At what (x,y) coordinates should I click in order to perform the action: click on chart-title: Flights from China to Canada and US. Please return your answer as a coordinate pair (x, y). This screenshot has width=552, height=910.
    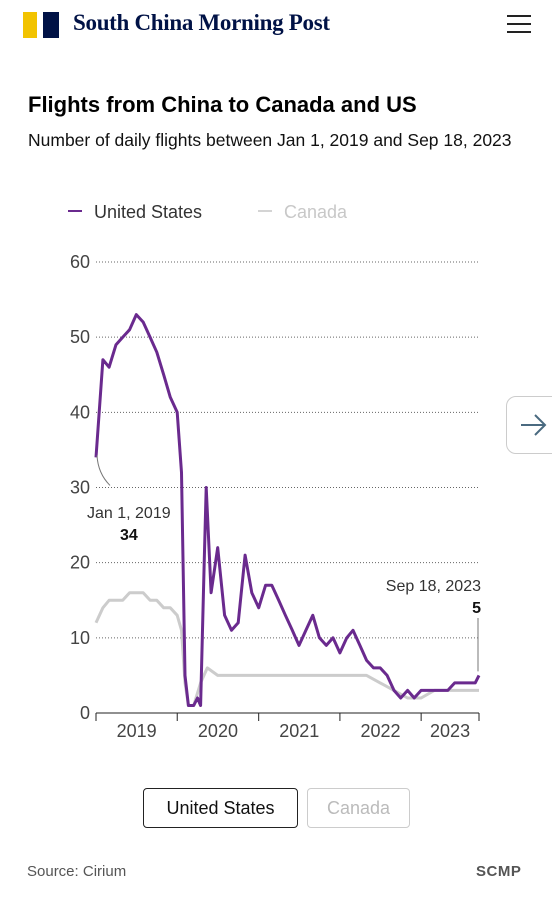
    Looking at the image, I should click on (222, 104).